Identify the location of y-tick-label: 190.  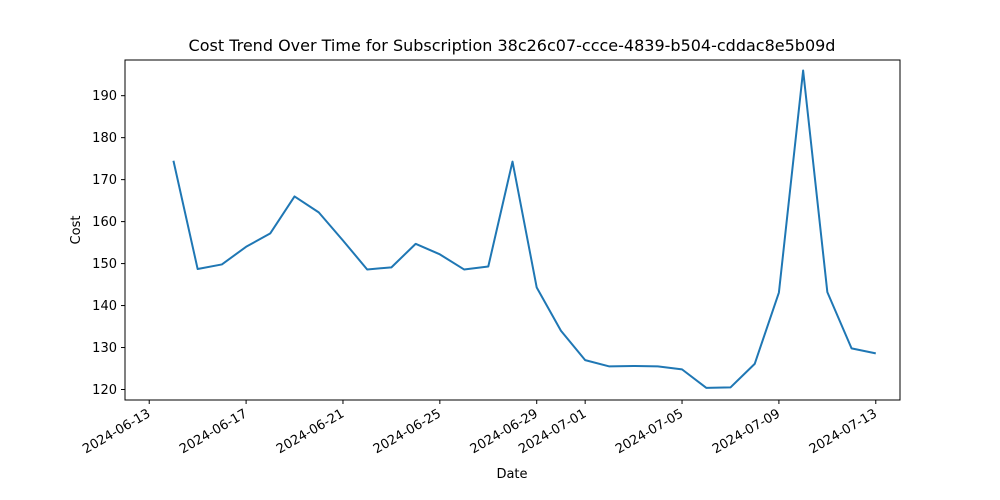
(104, 96).